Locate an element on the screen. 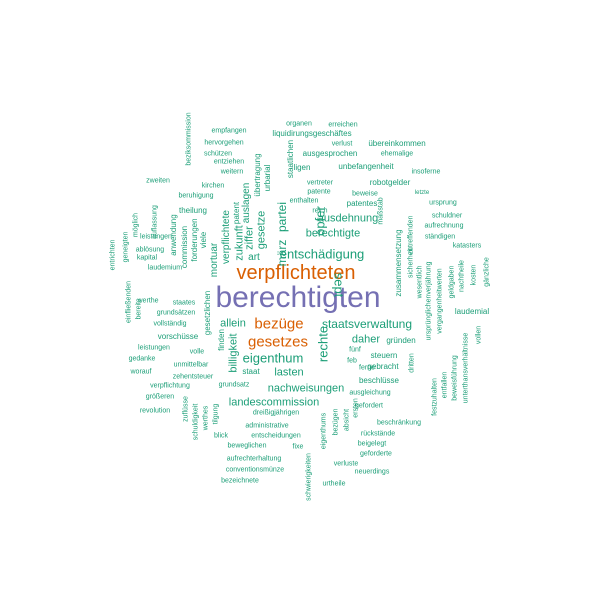  cloud-word: liquidirungsgeschäftes is located at coordinates (312, 133).